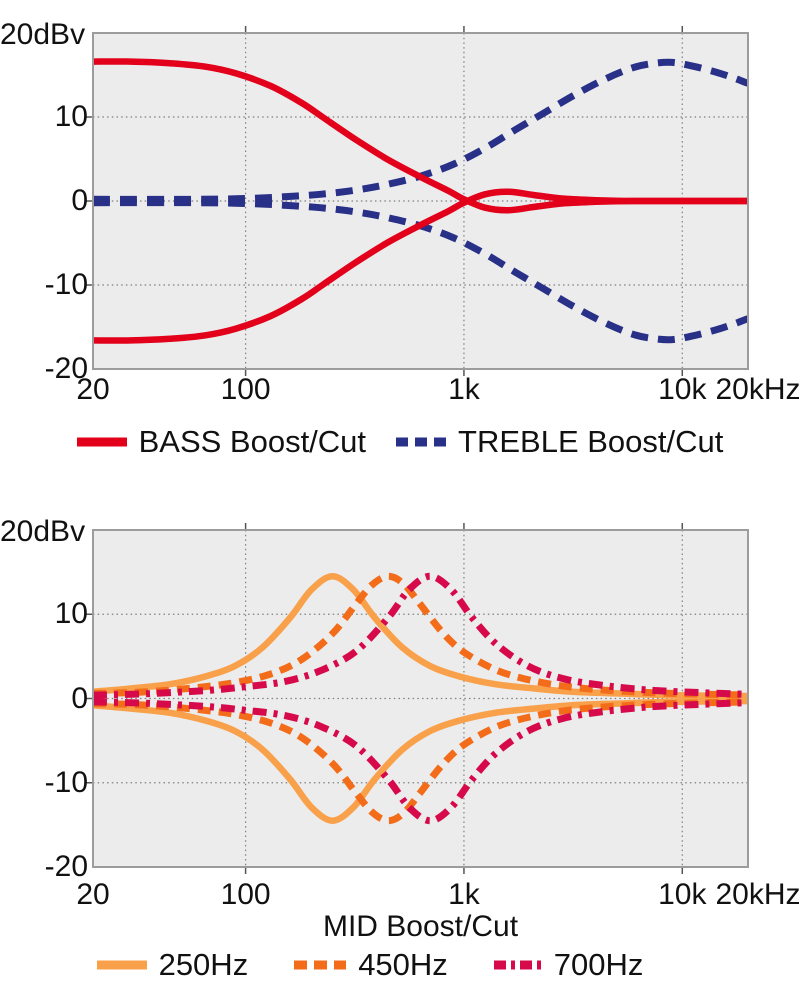  Describe the element at coordinates (517, 965) in the screenshot. I see `mid-700-line-swatch` at that location.